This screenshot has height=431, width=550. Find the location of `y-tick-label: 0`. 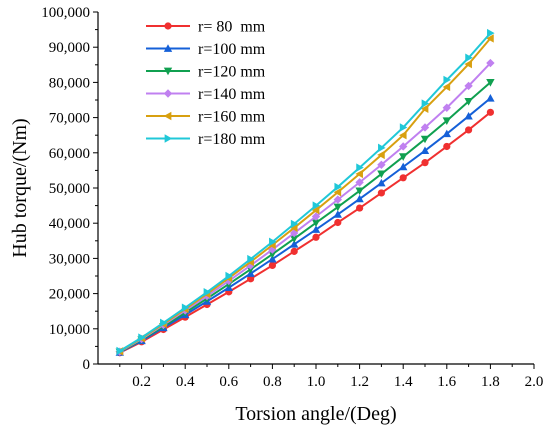

y-tick-label: 0 is located at coordinates (87, 365).